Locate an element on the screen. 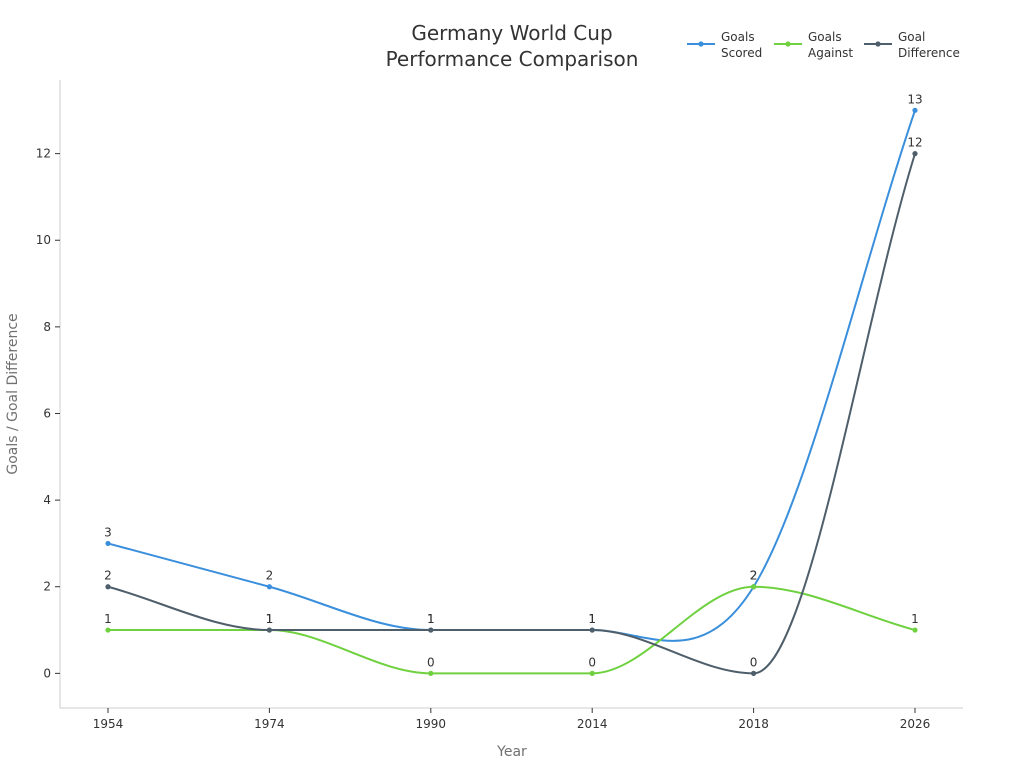 Image resolution: width=1024 pixels, height=768 pixels. goals-scored-data-label: 3 is located at coordinates (108, 532).